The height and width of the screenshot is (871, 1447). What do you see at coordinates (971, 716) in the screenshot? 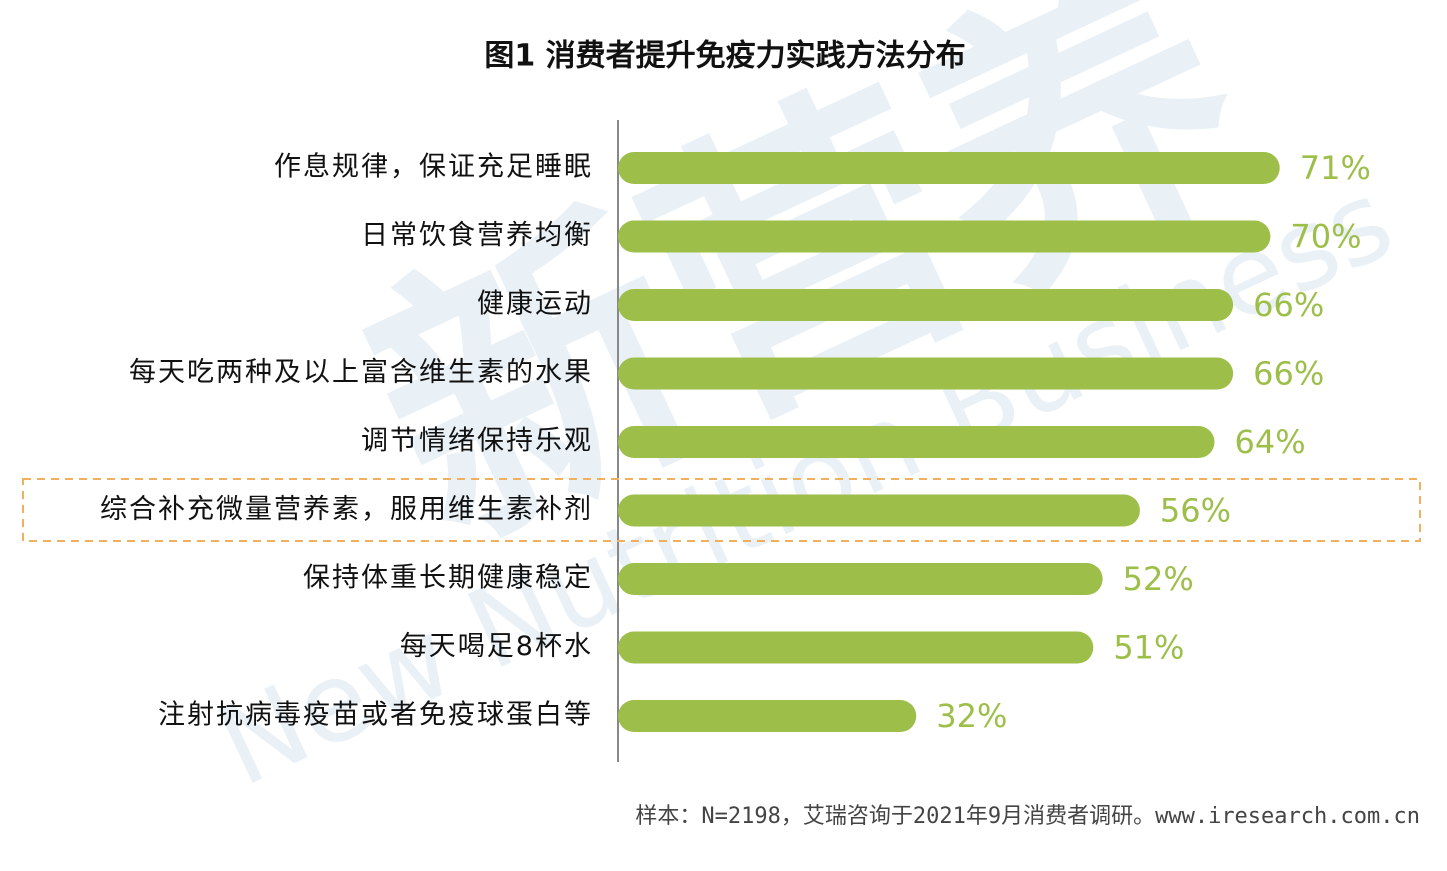
I see `value-label: 32%` at bounding box center [971, 716].